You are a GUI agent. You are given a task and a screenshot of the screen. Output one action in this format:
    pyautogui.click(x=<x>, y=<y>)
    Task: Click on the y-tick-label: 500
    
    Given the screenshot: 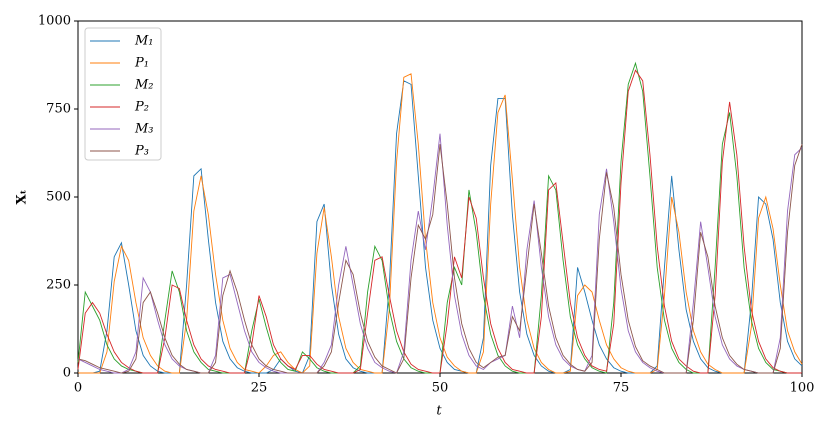 What is the action you would take?
    pyautogui.click(x=58, y=197)
    